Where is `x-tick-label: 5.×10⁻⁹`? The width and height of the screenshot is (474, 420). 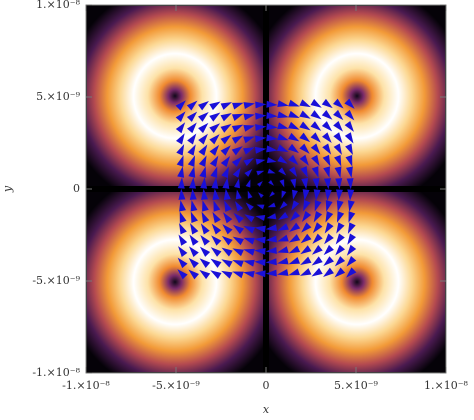
x-tick-label: 5.×10⁻⁹ is located at coordinates (356, 385).